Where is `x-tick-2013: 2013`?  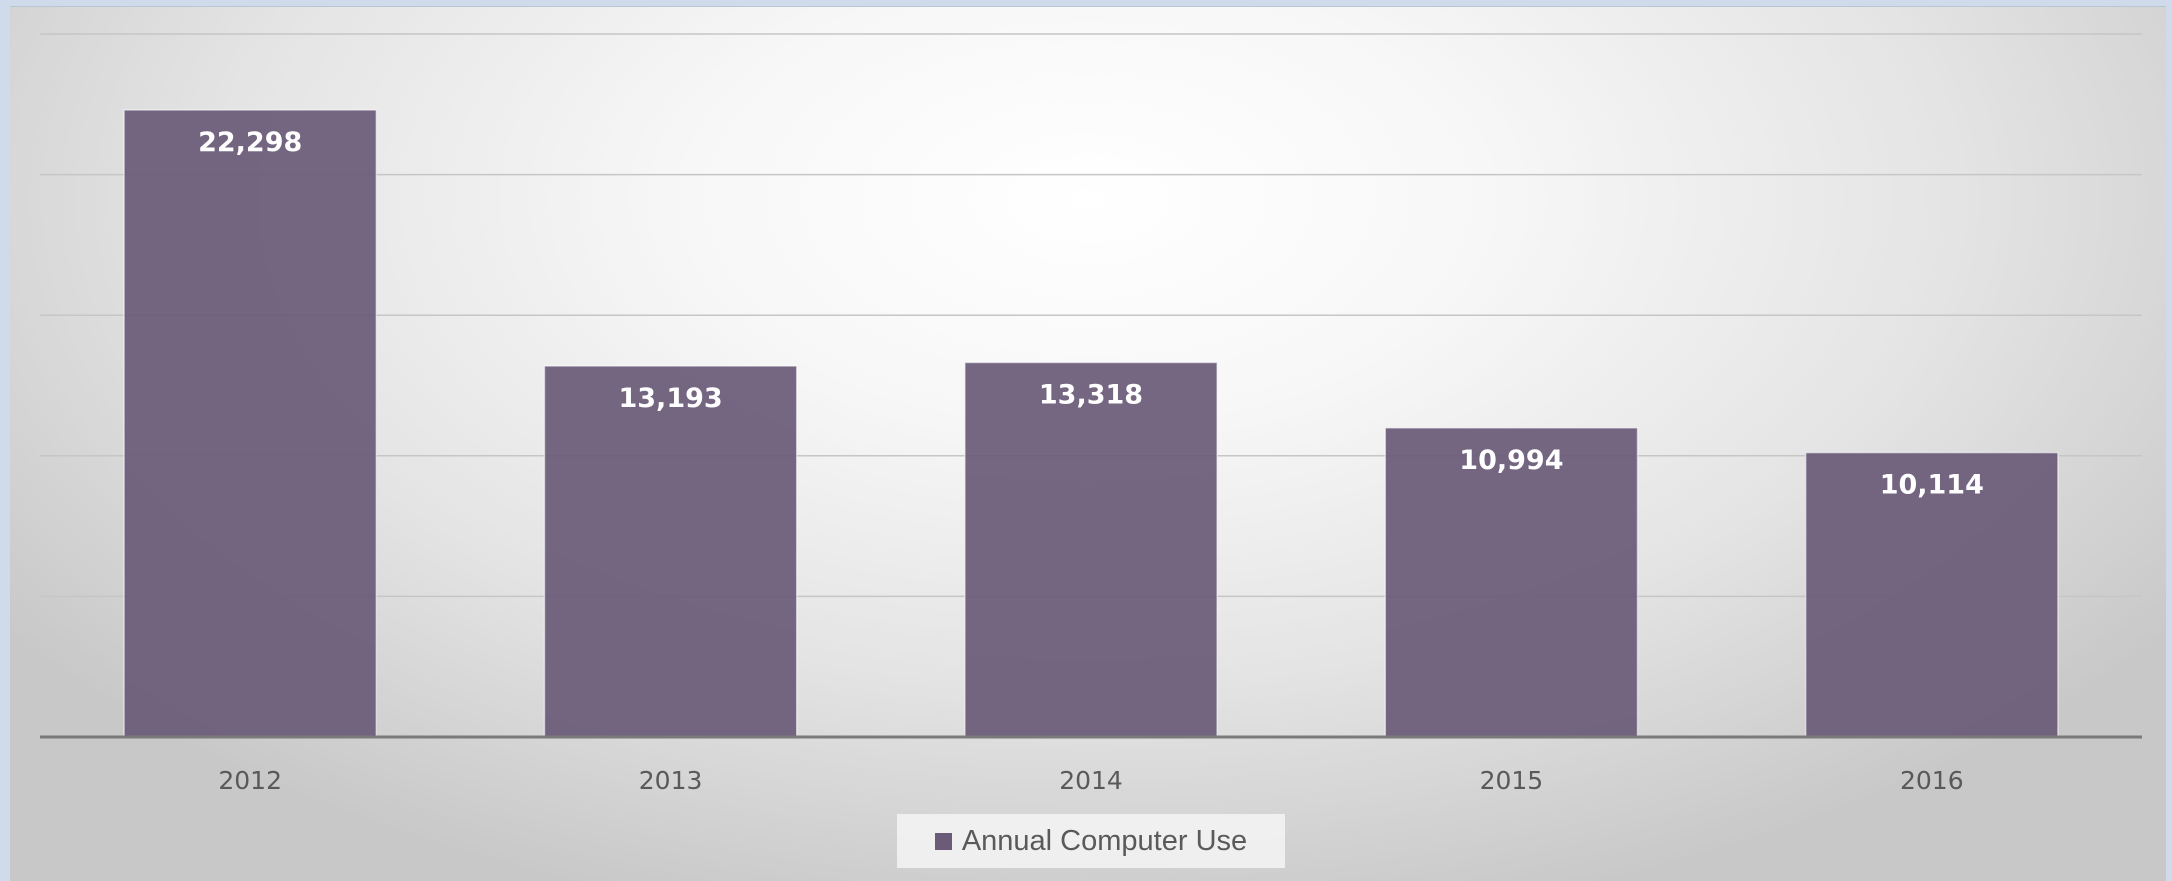 x-tick-2013: 2013 is located at coordinates (671, 780).